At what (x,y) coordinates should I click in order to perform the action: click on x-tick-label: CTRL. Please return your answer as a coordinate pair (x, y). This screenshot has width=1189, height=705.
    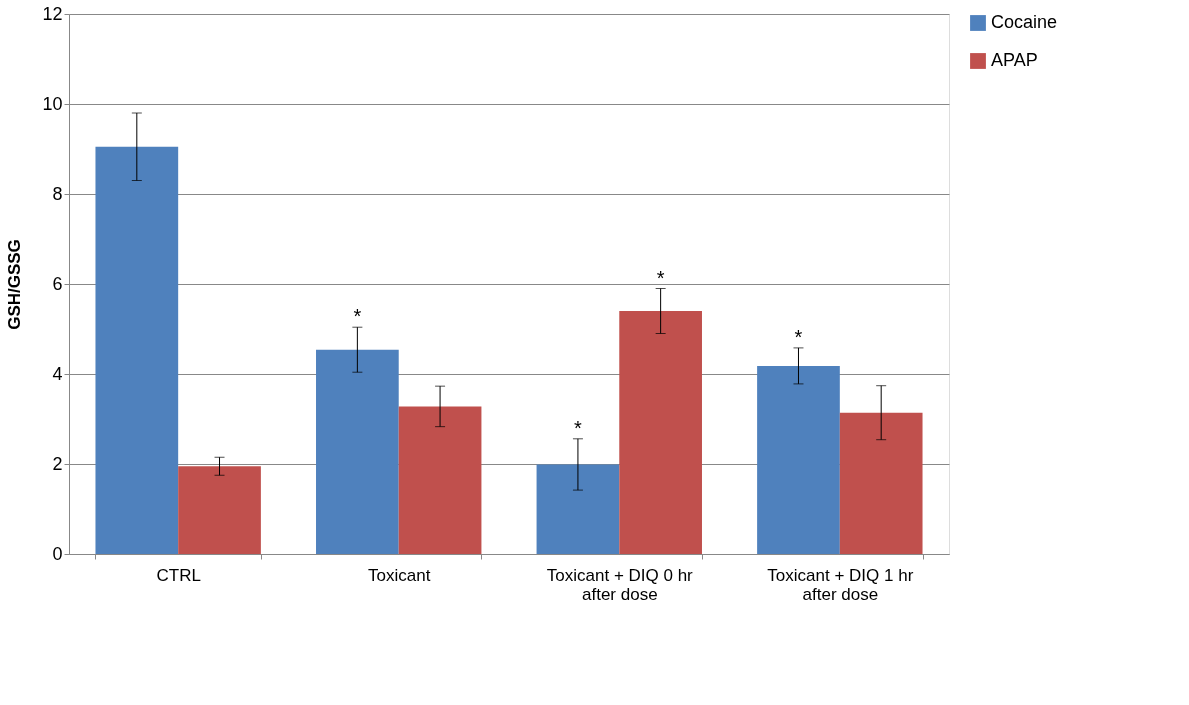
    Looking at the image, I should click on (178, 575).